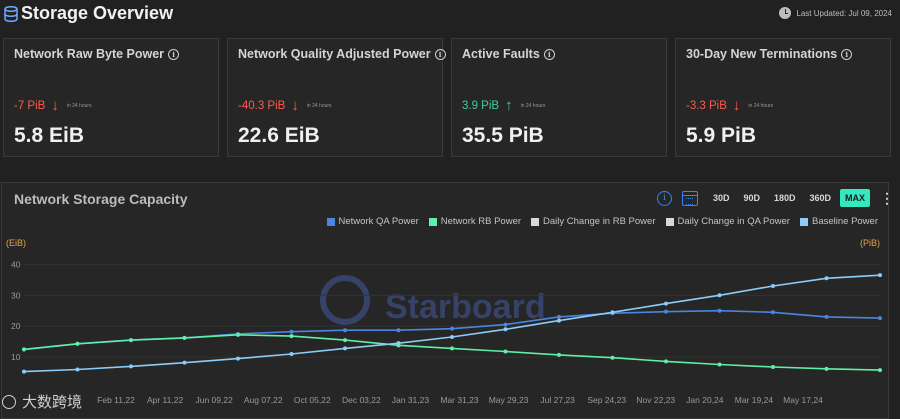 Image resolution: width=900 pixels, height=419 pixels. What do you see at coordinates (593, 221) in the screenshot?
I see `legend-item-daily-rb: Daily Change in RB Power` at bounding box center [593, 221].